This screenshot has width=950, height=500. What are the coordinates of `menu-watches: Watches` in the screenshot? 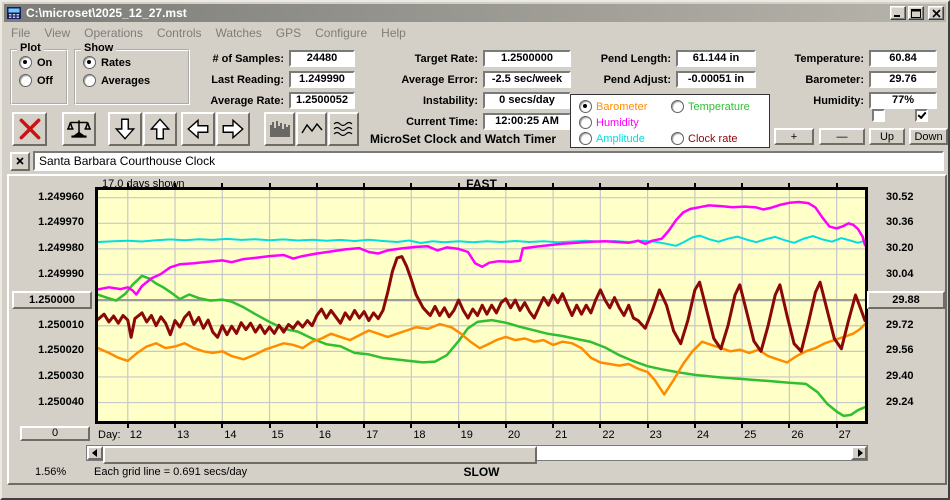 It's located at (238, 32).